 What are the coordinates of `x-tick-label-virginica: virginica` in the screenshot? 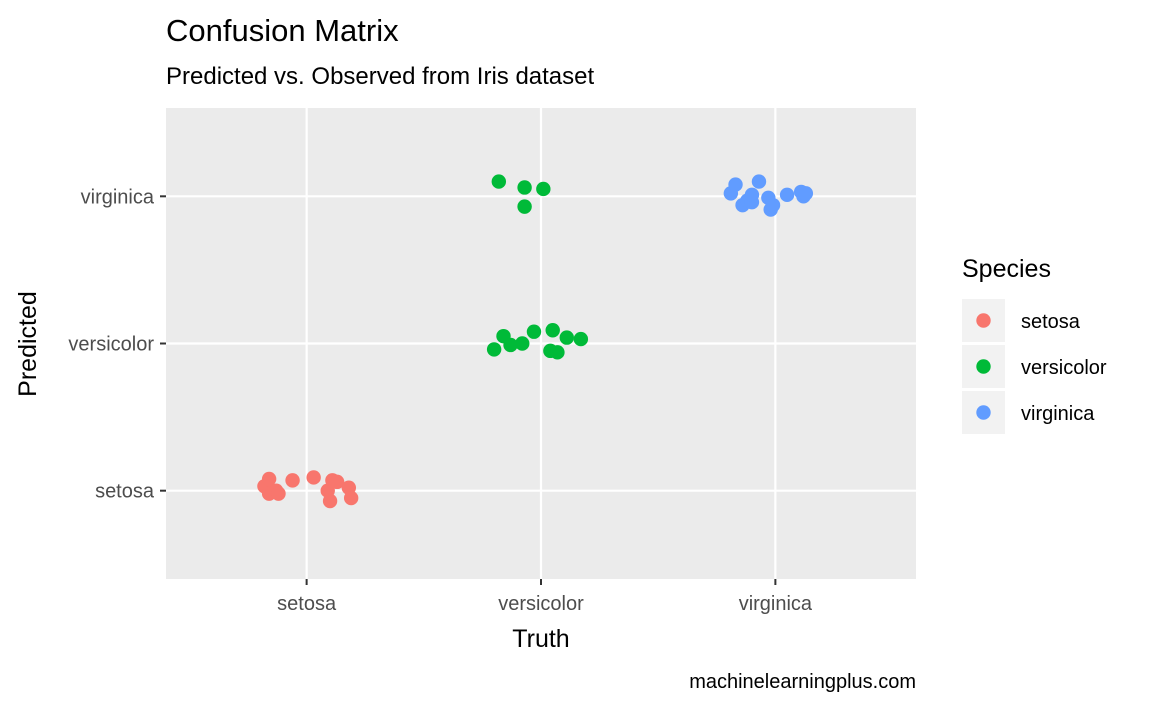 It's located at (776, 604).